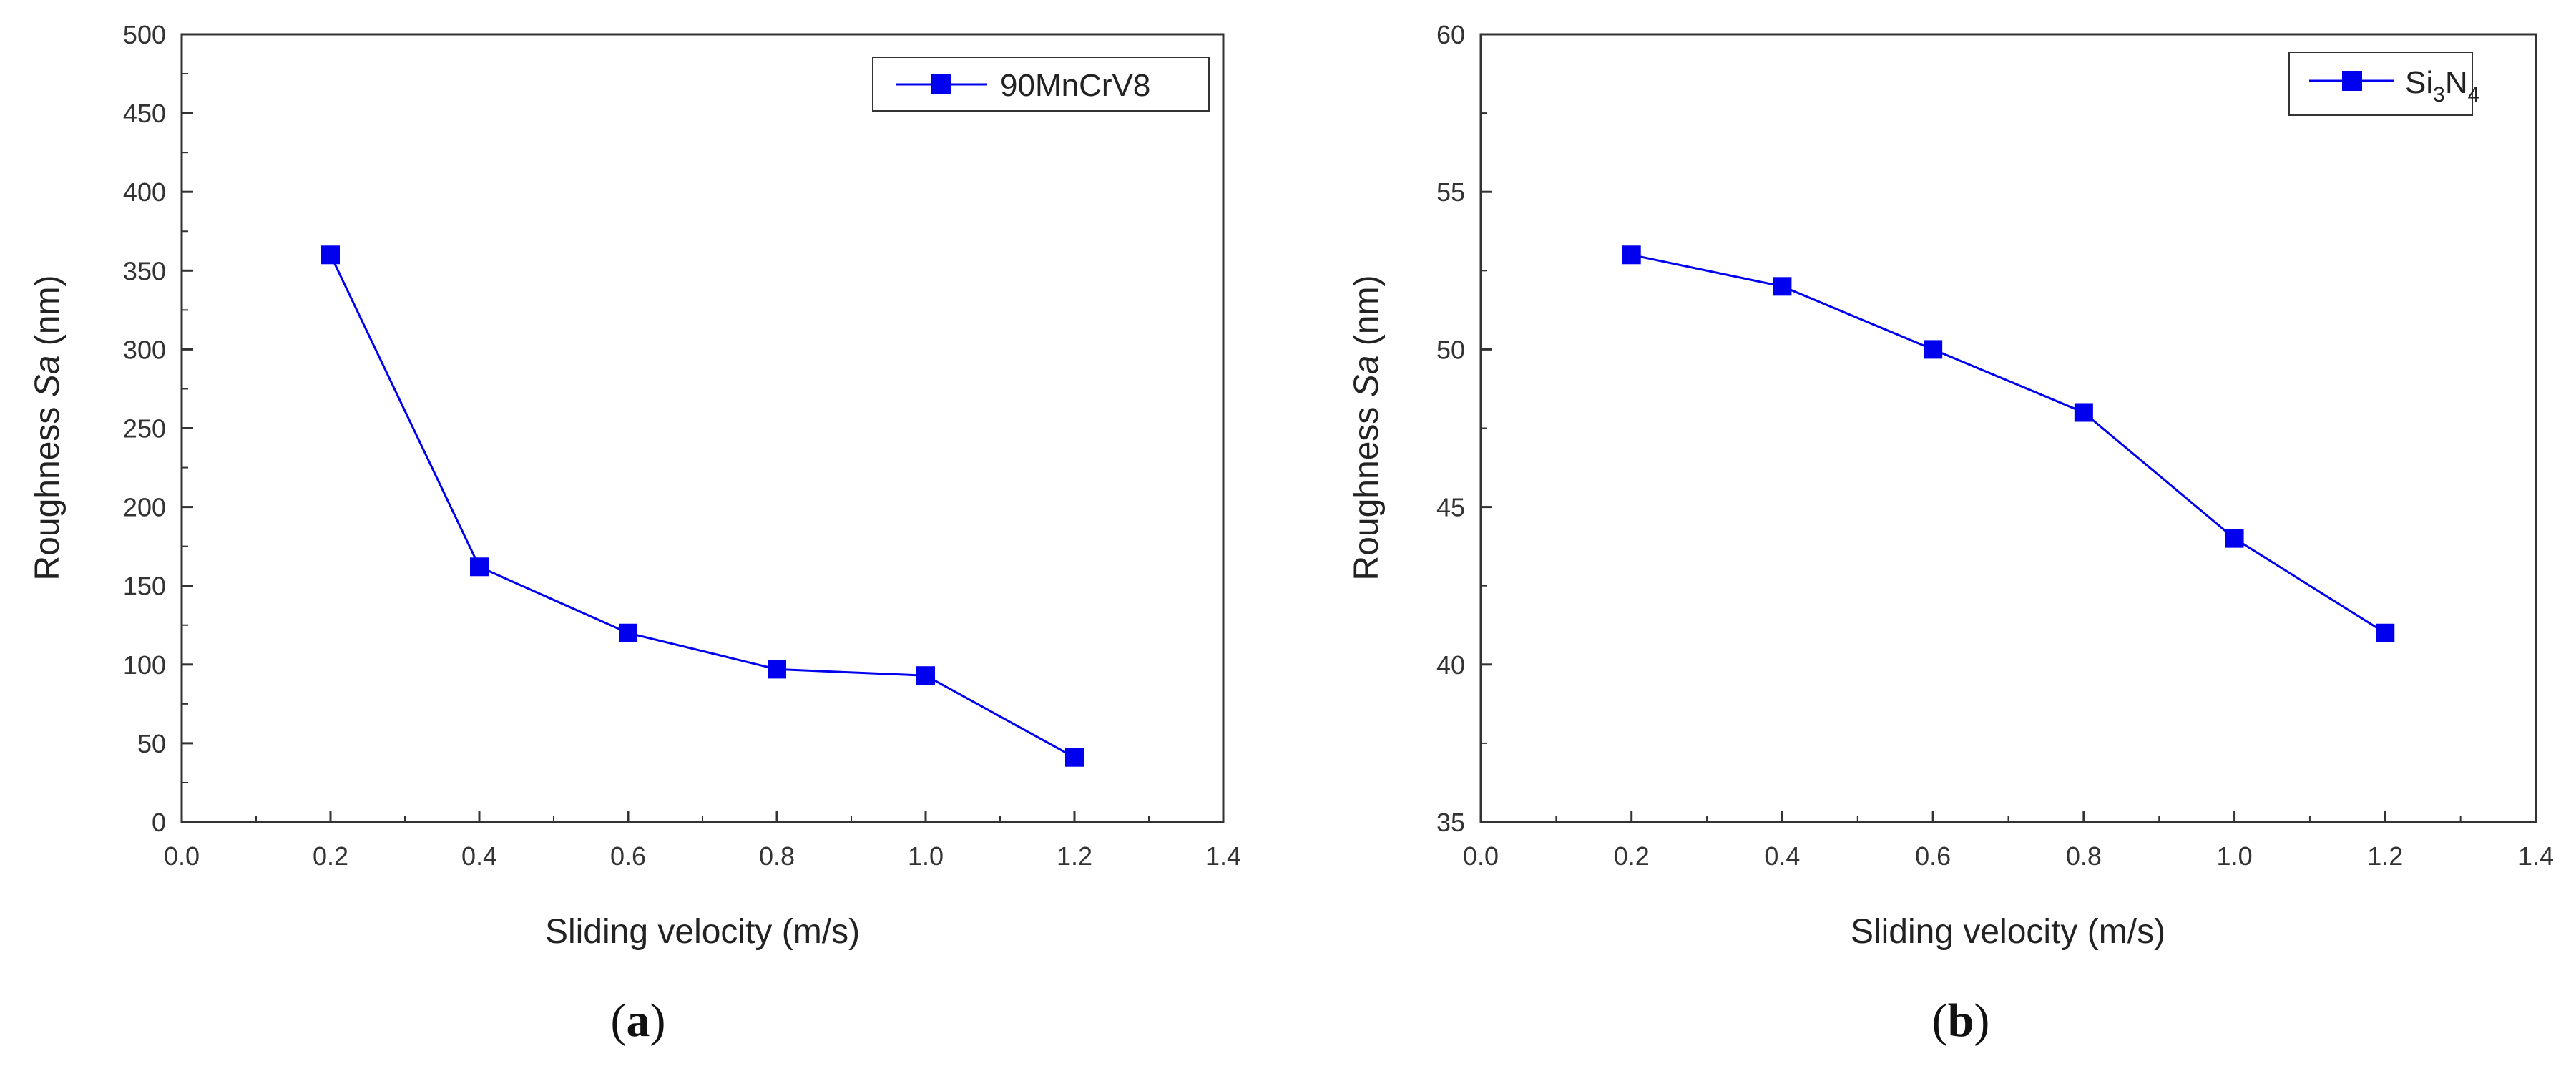 This screenshot has height=1066, width=2576. What do you see at coordinates (144, 586) in the screenshot?
I see `y-tick-label: 150` at bounding box center [144, 586].